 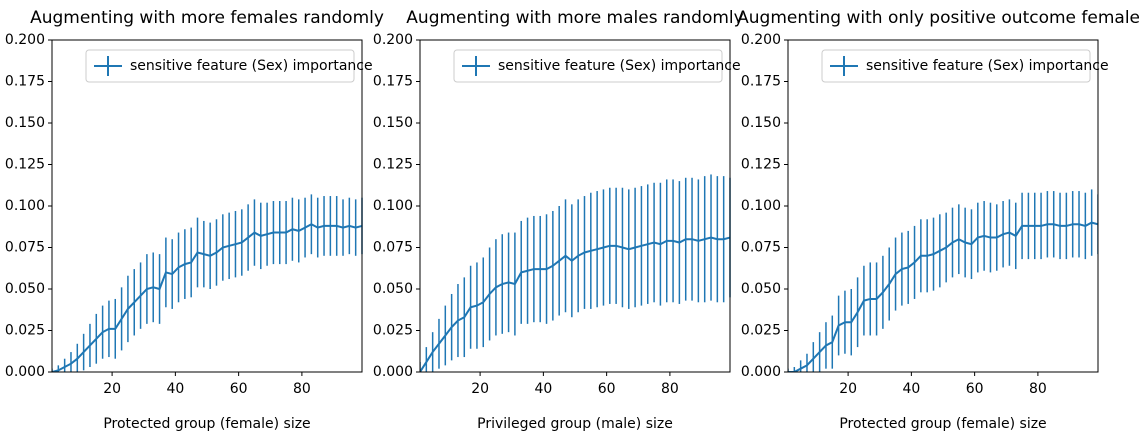 I want to click on x-axis-label: Privileged group (male) size, so click(x=575, y=424).